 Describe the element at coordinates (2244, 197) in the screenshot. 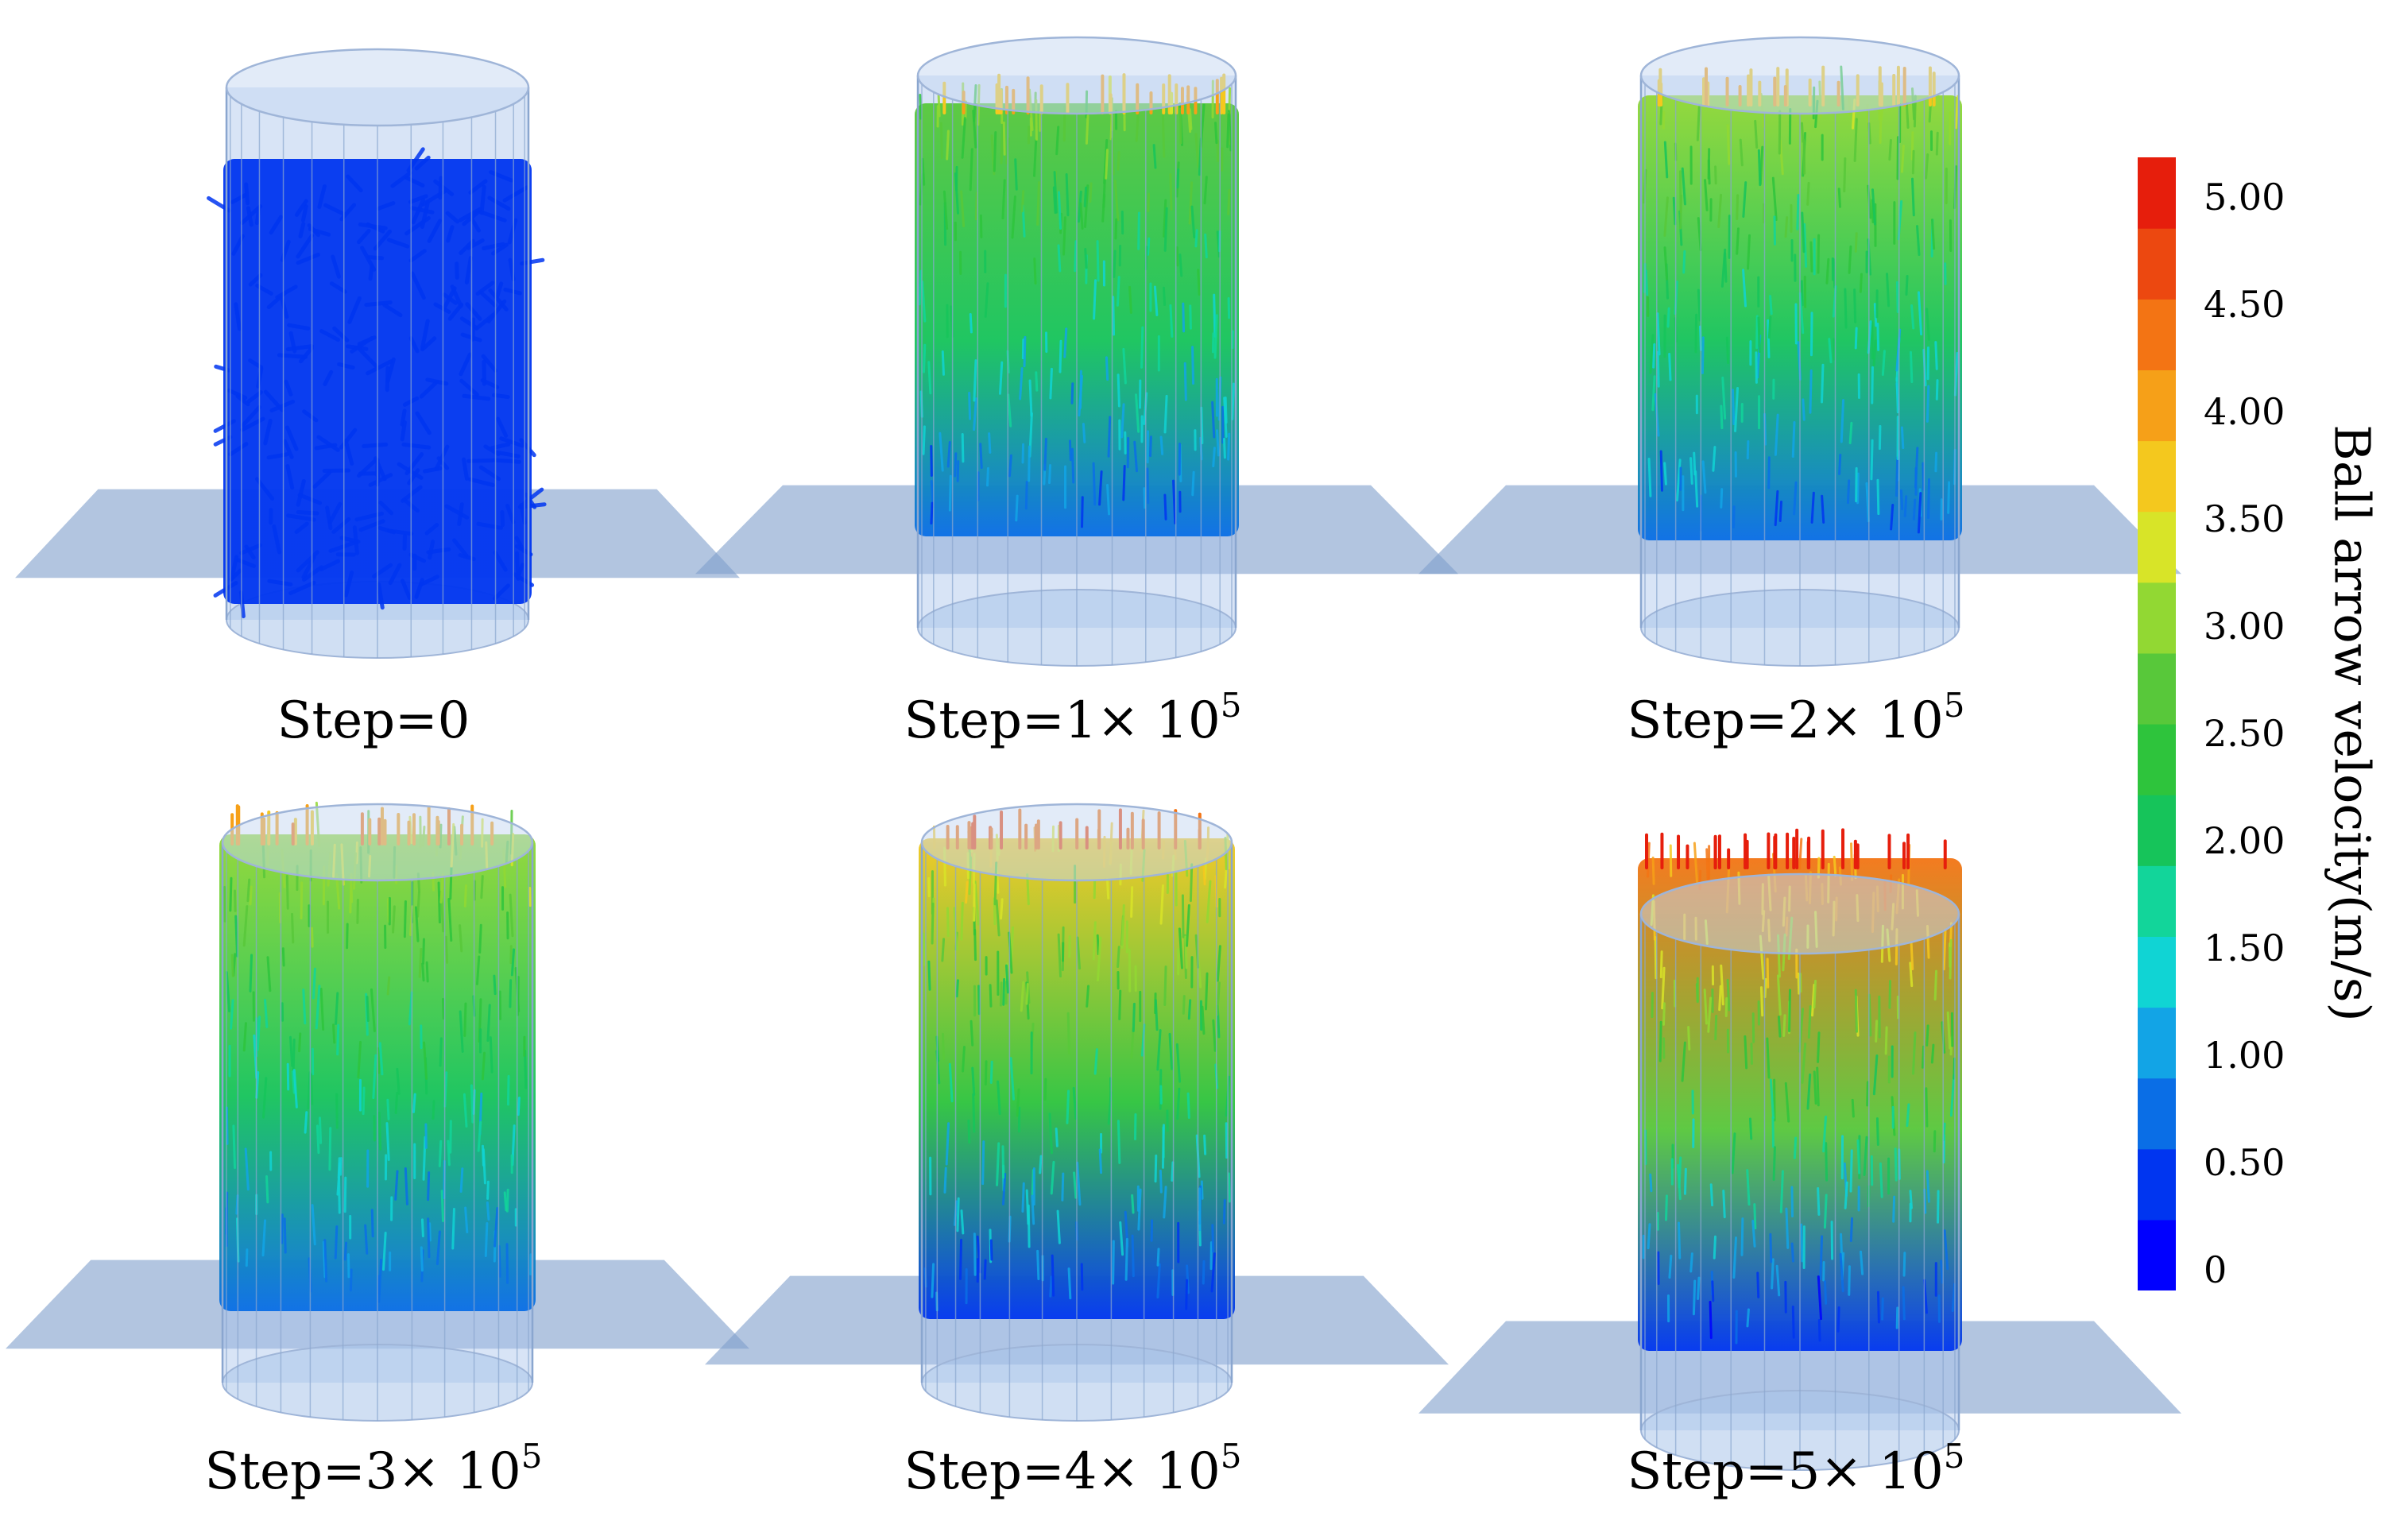

I see `colorbar-tick-5-00: 5.00` at that location.